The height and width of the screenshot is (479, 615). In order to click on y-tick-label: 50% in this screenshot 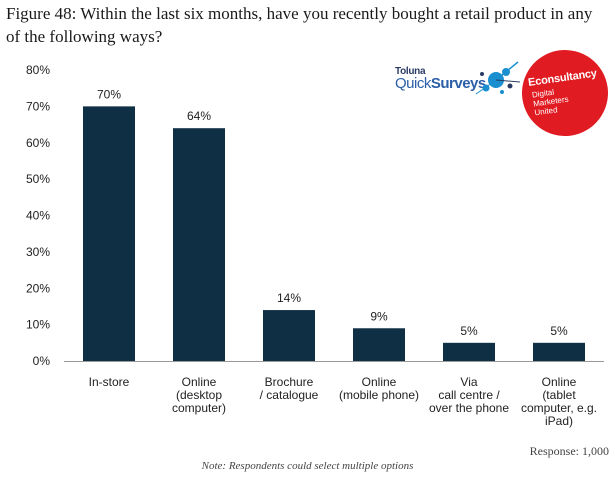, I will do `click(38, 179)`.